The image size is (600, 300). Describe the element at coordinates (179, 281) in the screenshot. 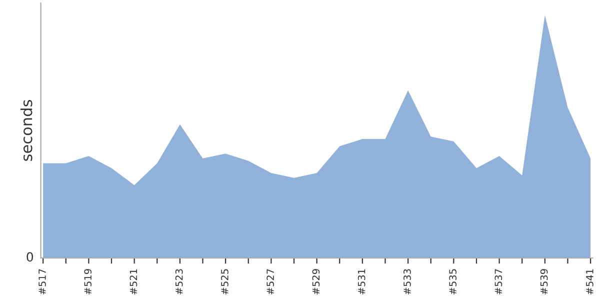

I see `x-tick-label: #523` at that location.